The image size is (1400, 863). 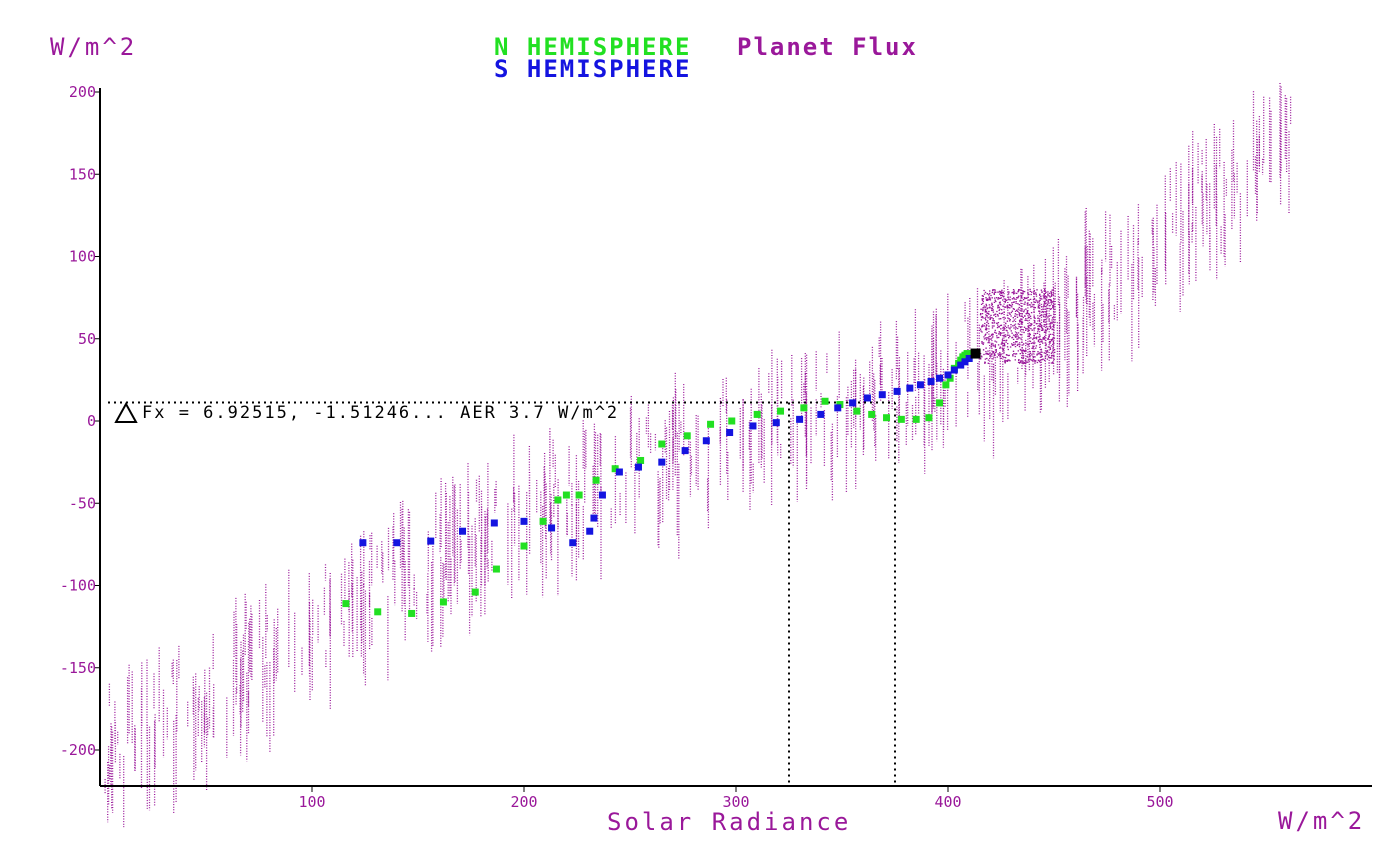 I want to click on legend-s-hemisphere: S HEMISPHERE, so click(x=592, y=69).